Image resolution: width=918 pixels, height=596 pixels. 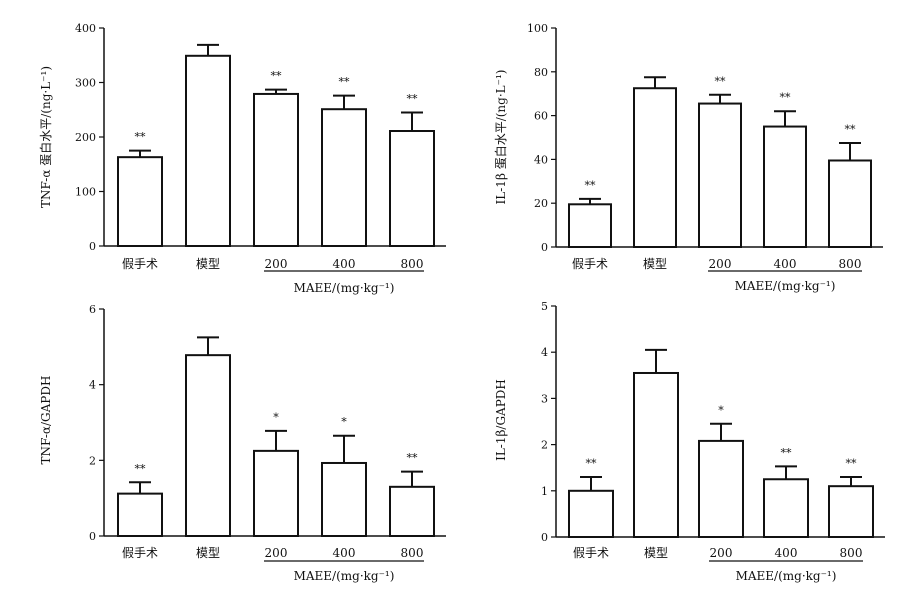 What do you see at coordinates (92, 309) in the screenshot?
I see `y-tick-label: 6` at bounding box center [92, 309].